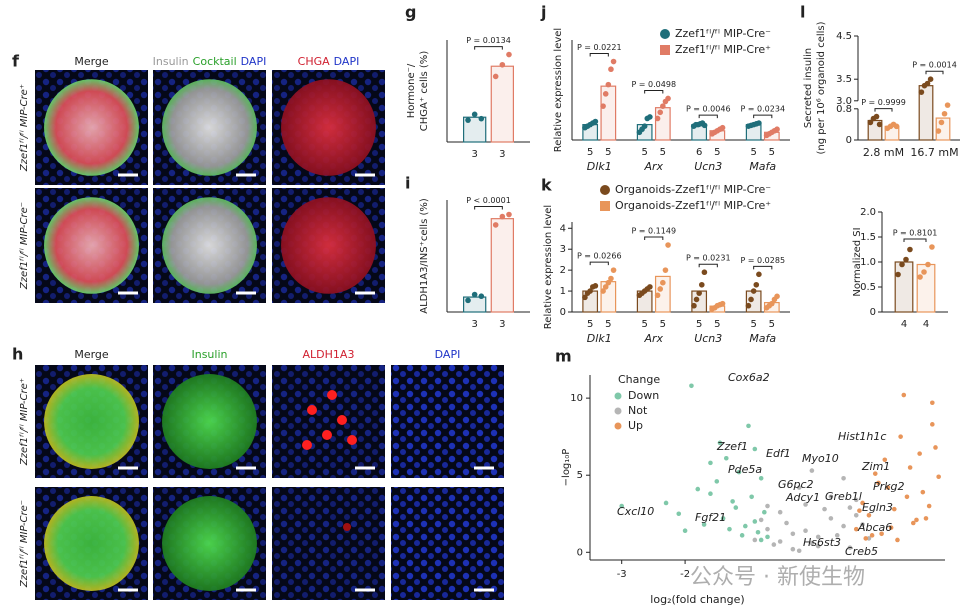 This screenshot has height=615, width=974. Describe the element at coordinates (447, 421) in the screenshot. I see `nuclei` at that location.